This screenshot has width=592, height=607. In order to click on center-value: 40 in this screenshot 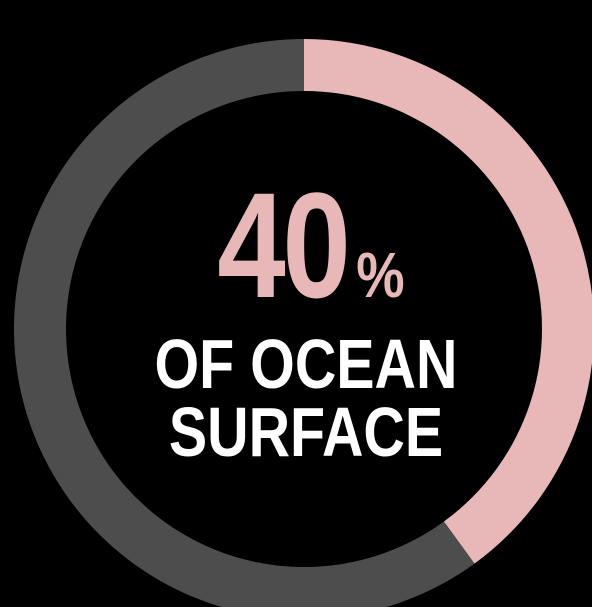, I will do `click(284, 245)`.